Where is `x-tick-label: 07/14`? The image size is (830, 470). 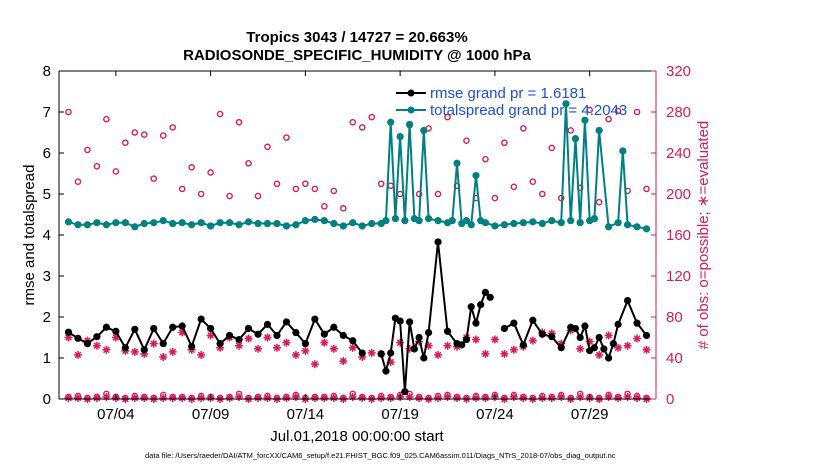 x-tick-label: 07/14 is located at coordinates (306, 414).